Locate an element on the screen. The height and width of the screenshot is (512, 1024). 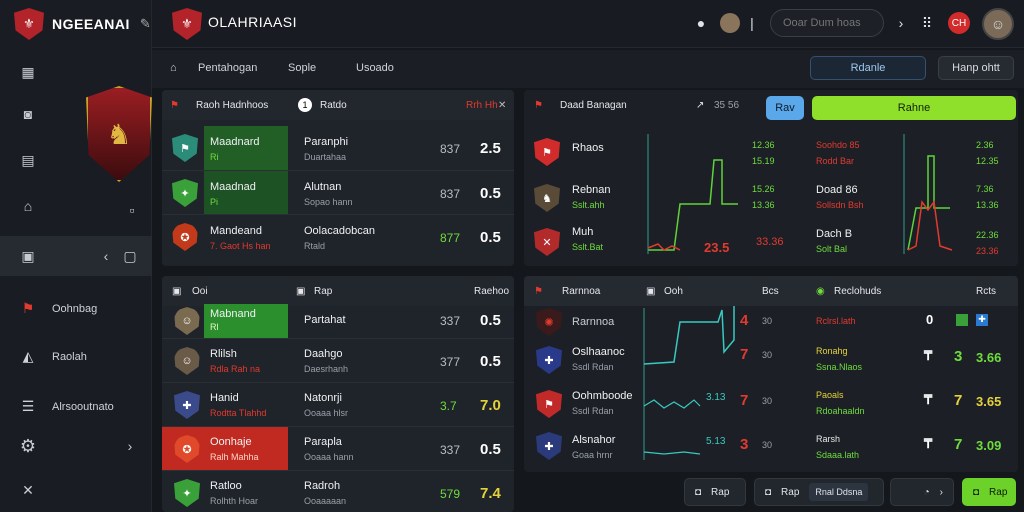
market-label: Solt Bal is located at coordinates (832, 249).